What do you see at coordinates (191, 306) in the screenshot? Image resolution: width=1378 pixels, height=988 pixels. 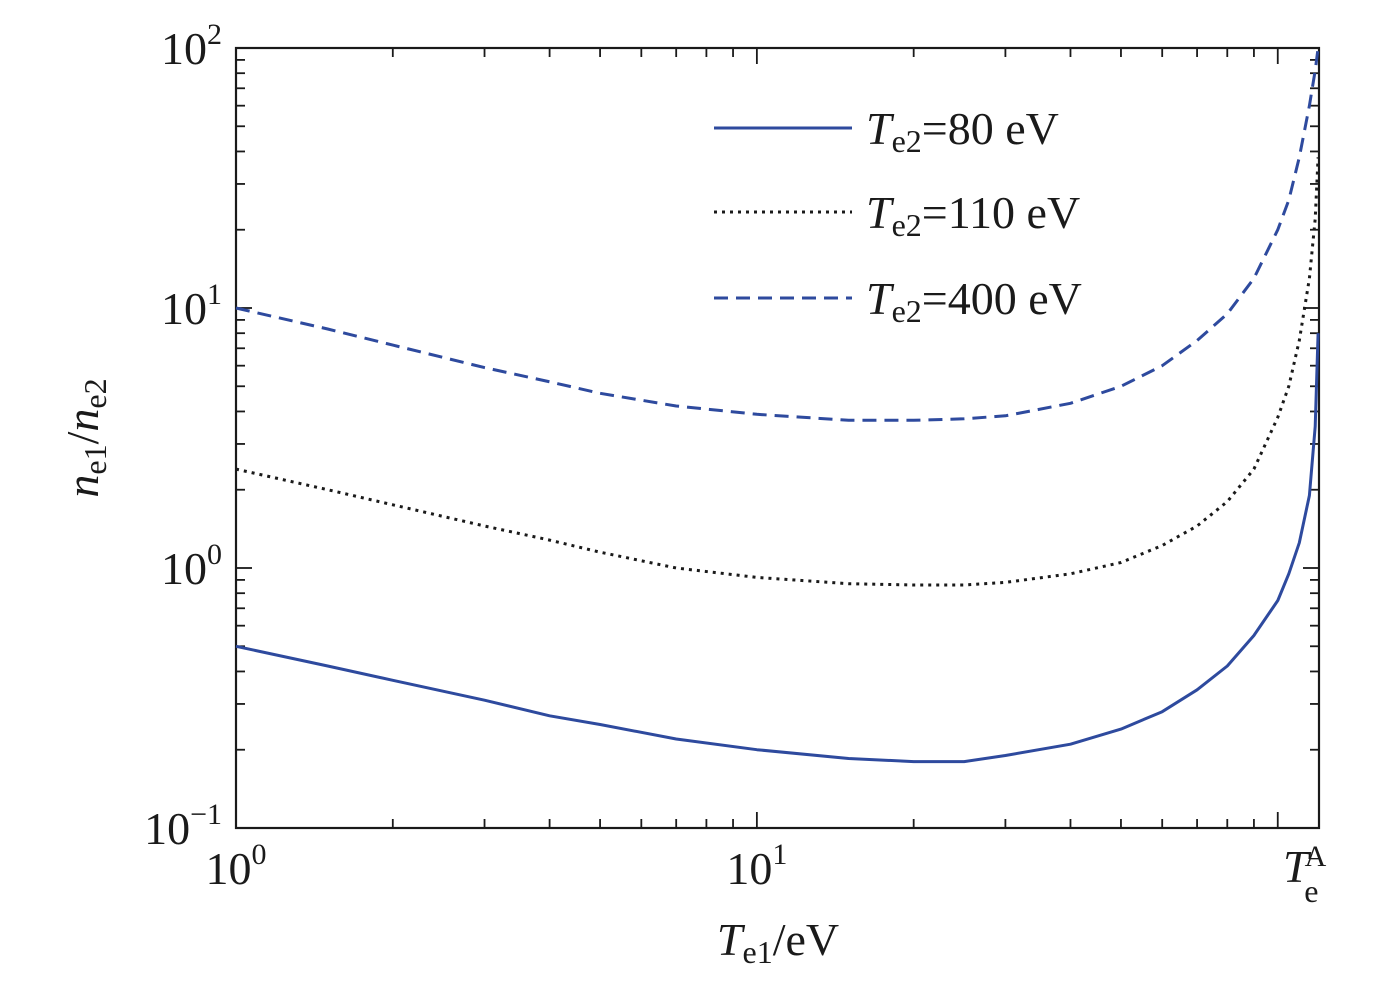 I see `y-tick-label: 10¹` at bounding box center [191, 306].